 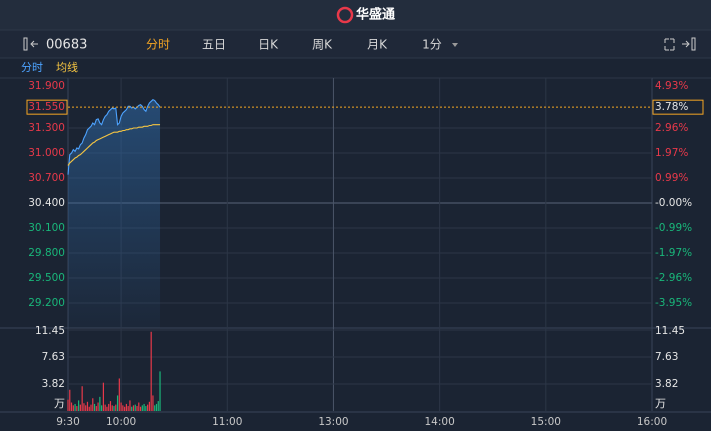 What do you see at coordinates (66, 45) in the screenshot?
I see `stock-code: 00683` at bounding box center [66, 45].